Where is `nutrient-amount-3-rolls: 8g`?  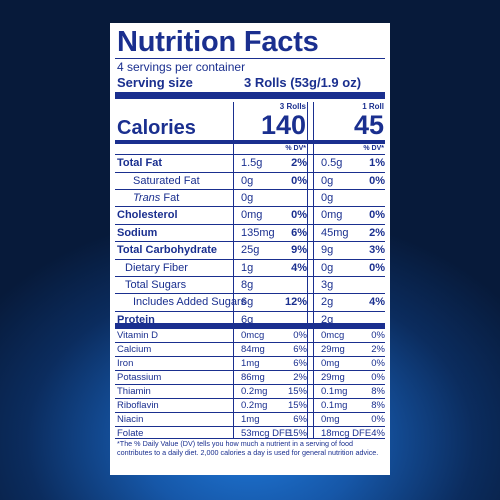 nutrient-amount-3-rolls: 8g is located at coordinates (247, 285).